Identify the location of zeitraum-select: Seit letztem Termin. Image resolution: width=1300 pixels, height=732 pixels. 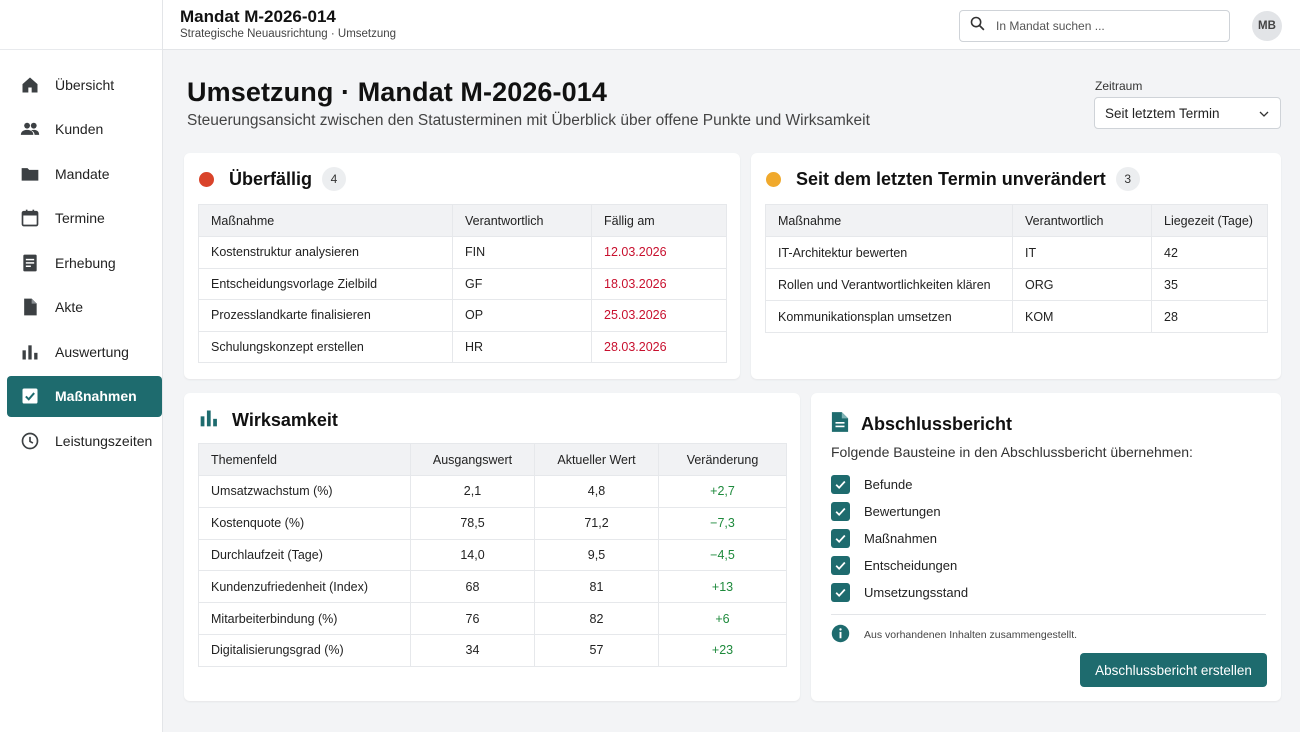
(1187, 113).